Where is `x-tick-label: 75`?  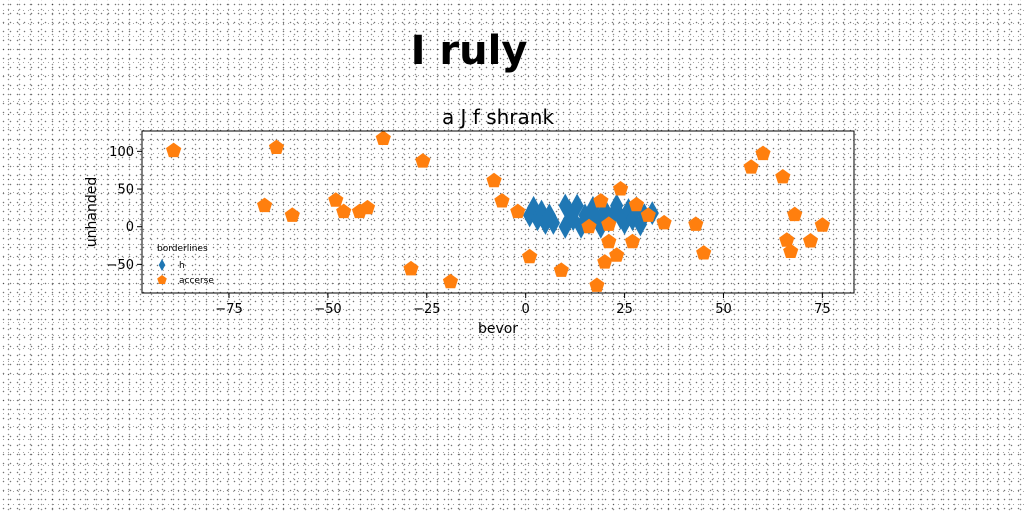
x-tick-label: 75 is located at coordinates (822, 309).